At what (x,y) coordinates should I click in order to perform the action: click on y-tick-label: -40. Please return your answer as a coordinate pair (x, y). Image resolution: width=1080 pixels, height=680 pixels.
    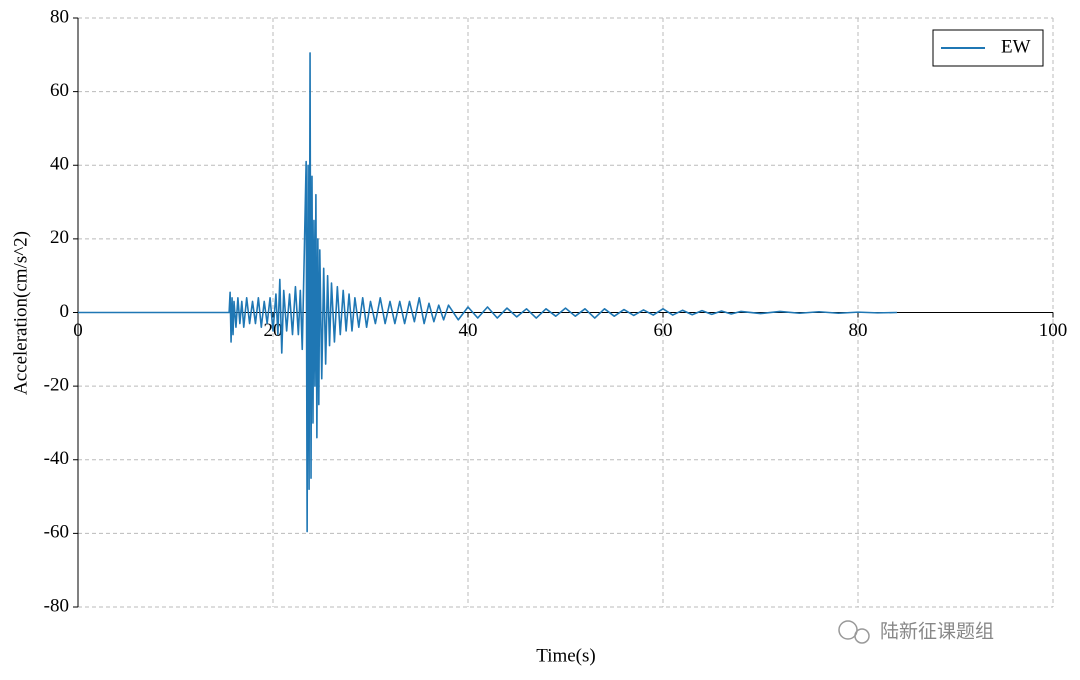
    Looking at the image, I should click on (56, 458).